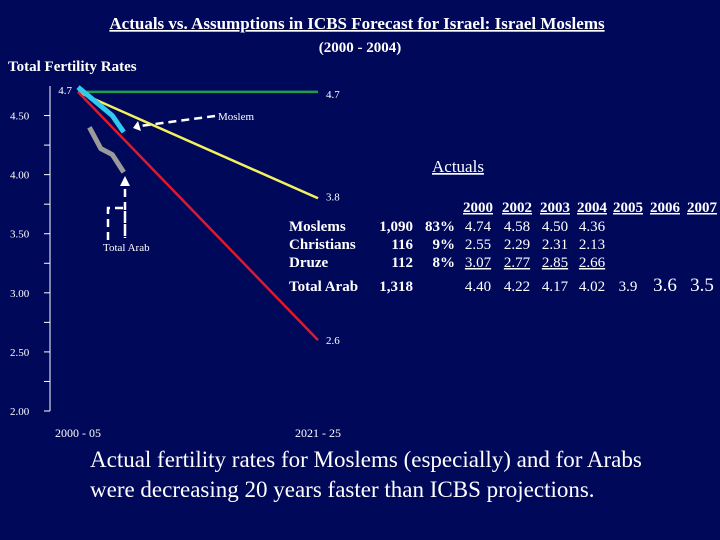 The image size is (720, 540). What do you see at coordinates (555, 287) in the screenshot?
I see `table-cell: 4.17` at bounding box center [555, 287].